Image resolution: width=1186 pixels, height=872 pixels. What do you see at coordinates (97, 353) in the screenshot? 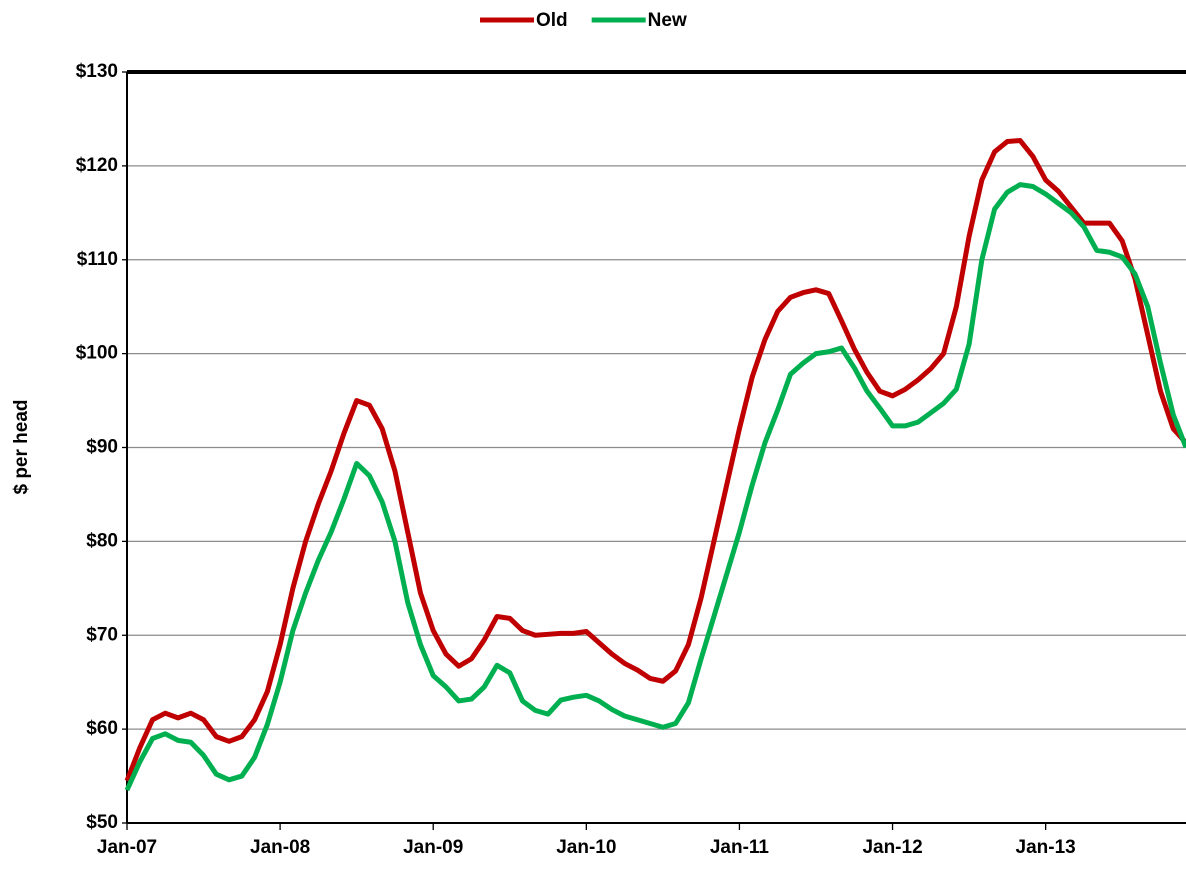
I see `y-tick-label: $100` at bounding box center [97, 353].